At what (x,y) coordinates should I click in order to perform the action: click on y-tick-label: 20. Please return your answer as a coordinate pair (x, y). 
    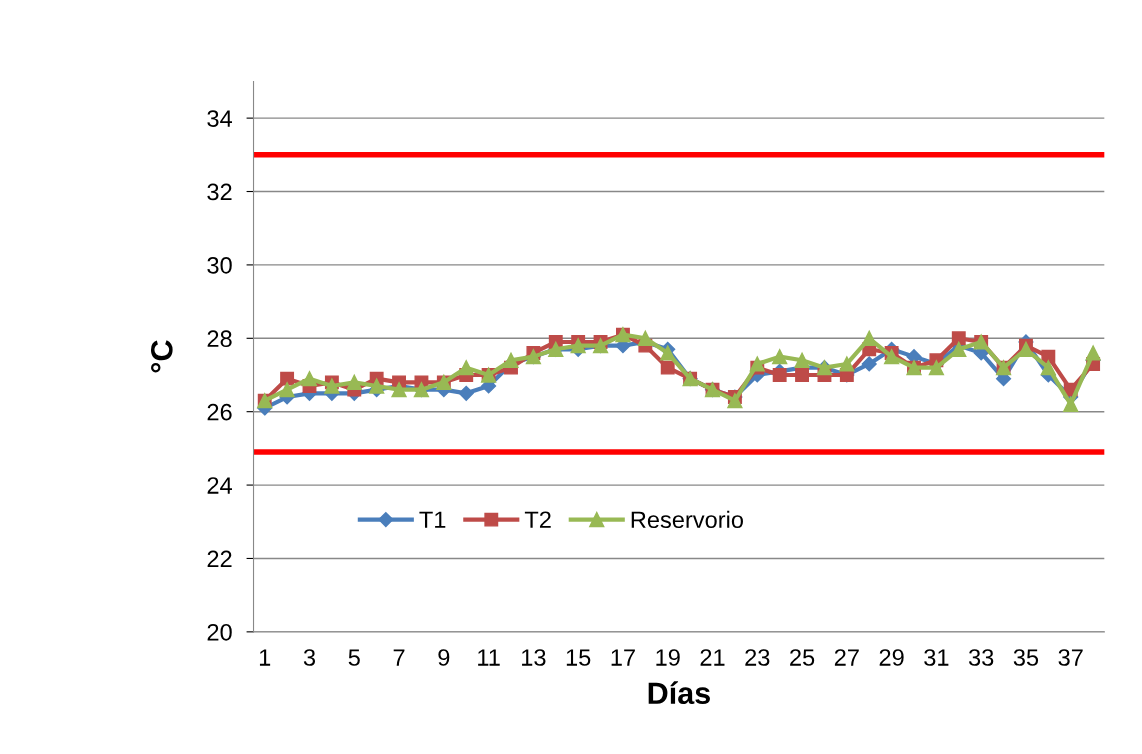
    Looking at the image, I should click on (219, 632).